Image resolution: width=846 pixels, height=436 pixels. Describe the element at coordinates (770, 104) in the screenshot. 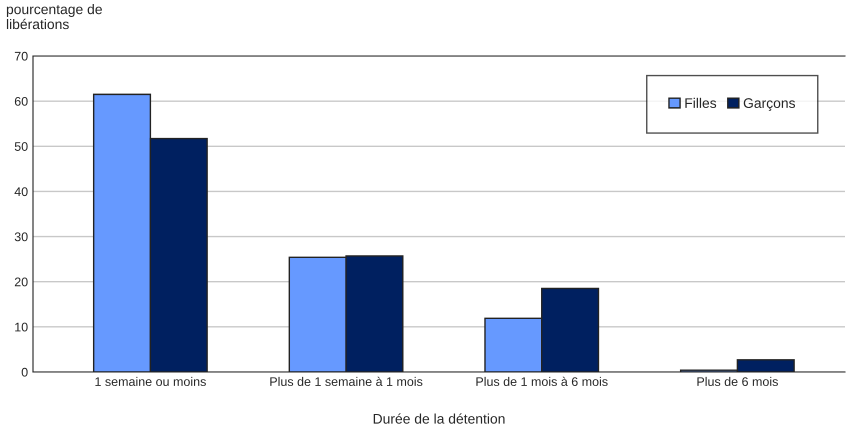

I see `legend-label: Garçons` at that location.